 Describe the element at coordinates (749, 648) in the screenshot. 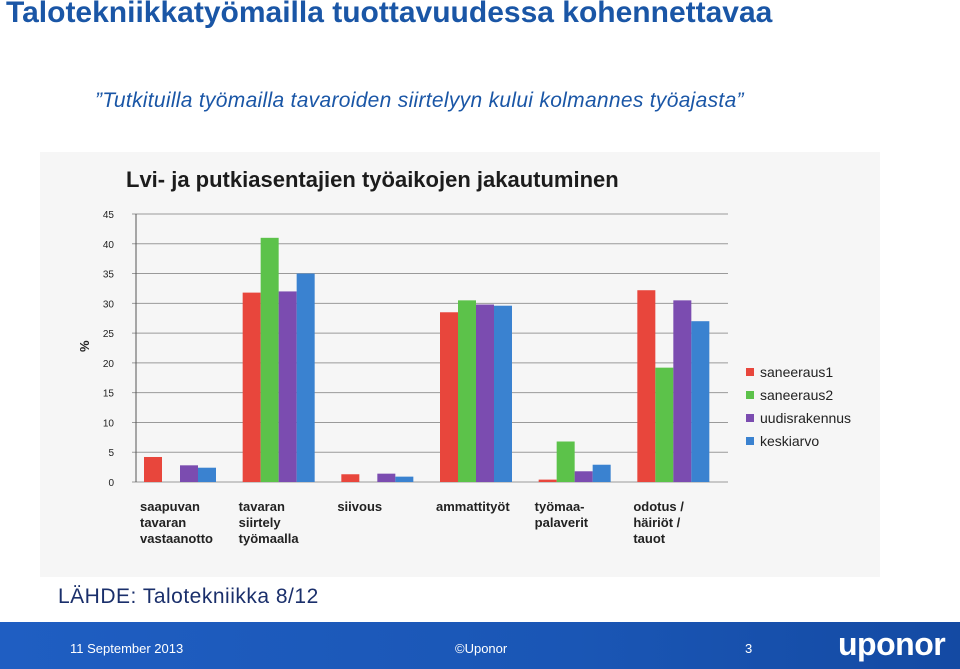

I see `footer-page-number: 3` at that location.